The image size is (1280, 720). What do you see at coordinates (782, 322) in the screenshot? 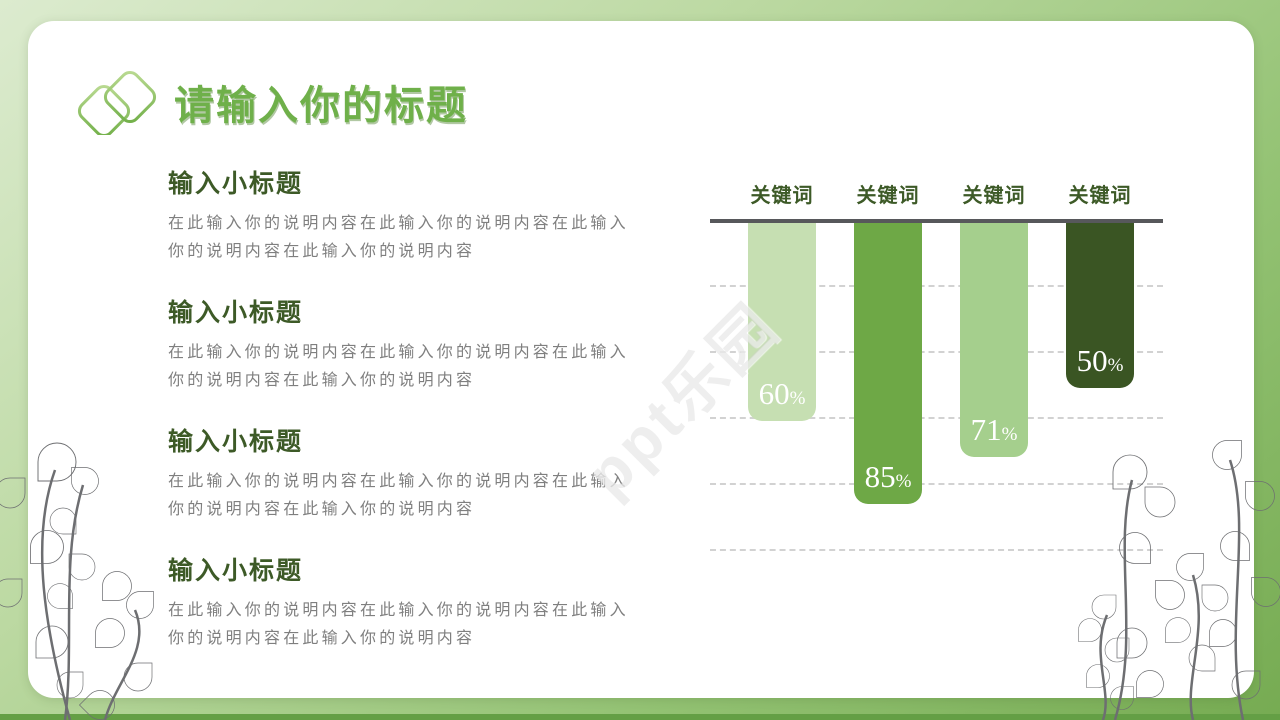
I see `chart-bar: 60%` at bounding box center [782, 322].